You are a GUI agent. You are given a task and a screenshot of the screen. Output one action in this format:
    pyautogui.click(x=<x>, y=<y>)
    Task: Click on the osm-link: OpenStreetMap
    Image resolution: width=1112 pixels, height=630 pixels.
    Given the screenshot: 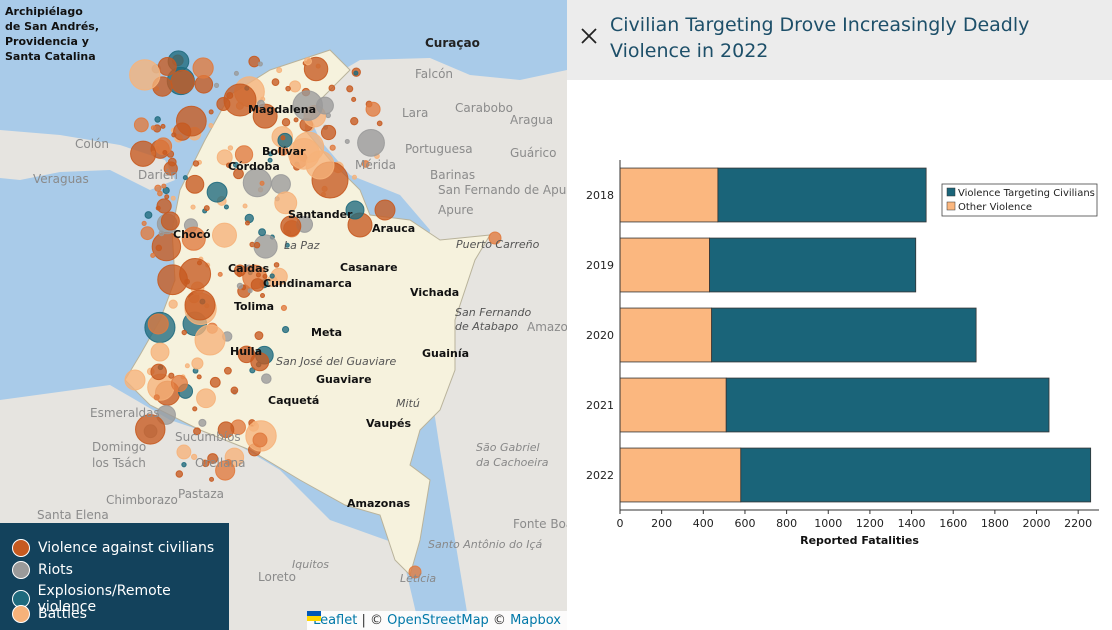 What is the action you would take?
    pyautogui.click(x=438, y=620)
    